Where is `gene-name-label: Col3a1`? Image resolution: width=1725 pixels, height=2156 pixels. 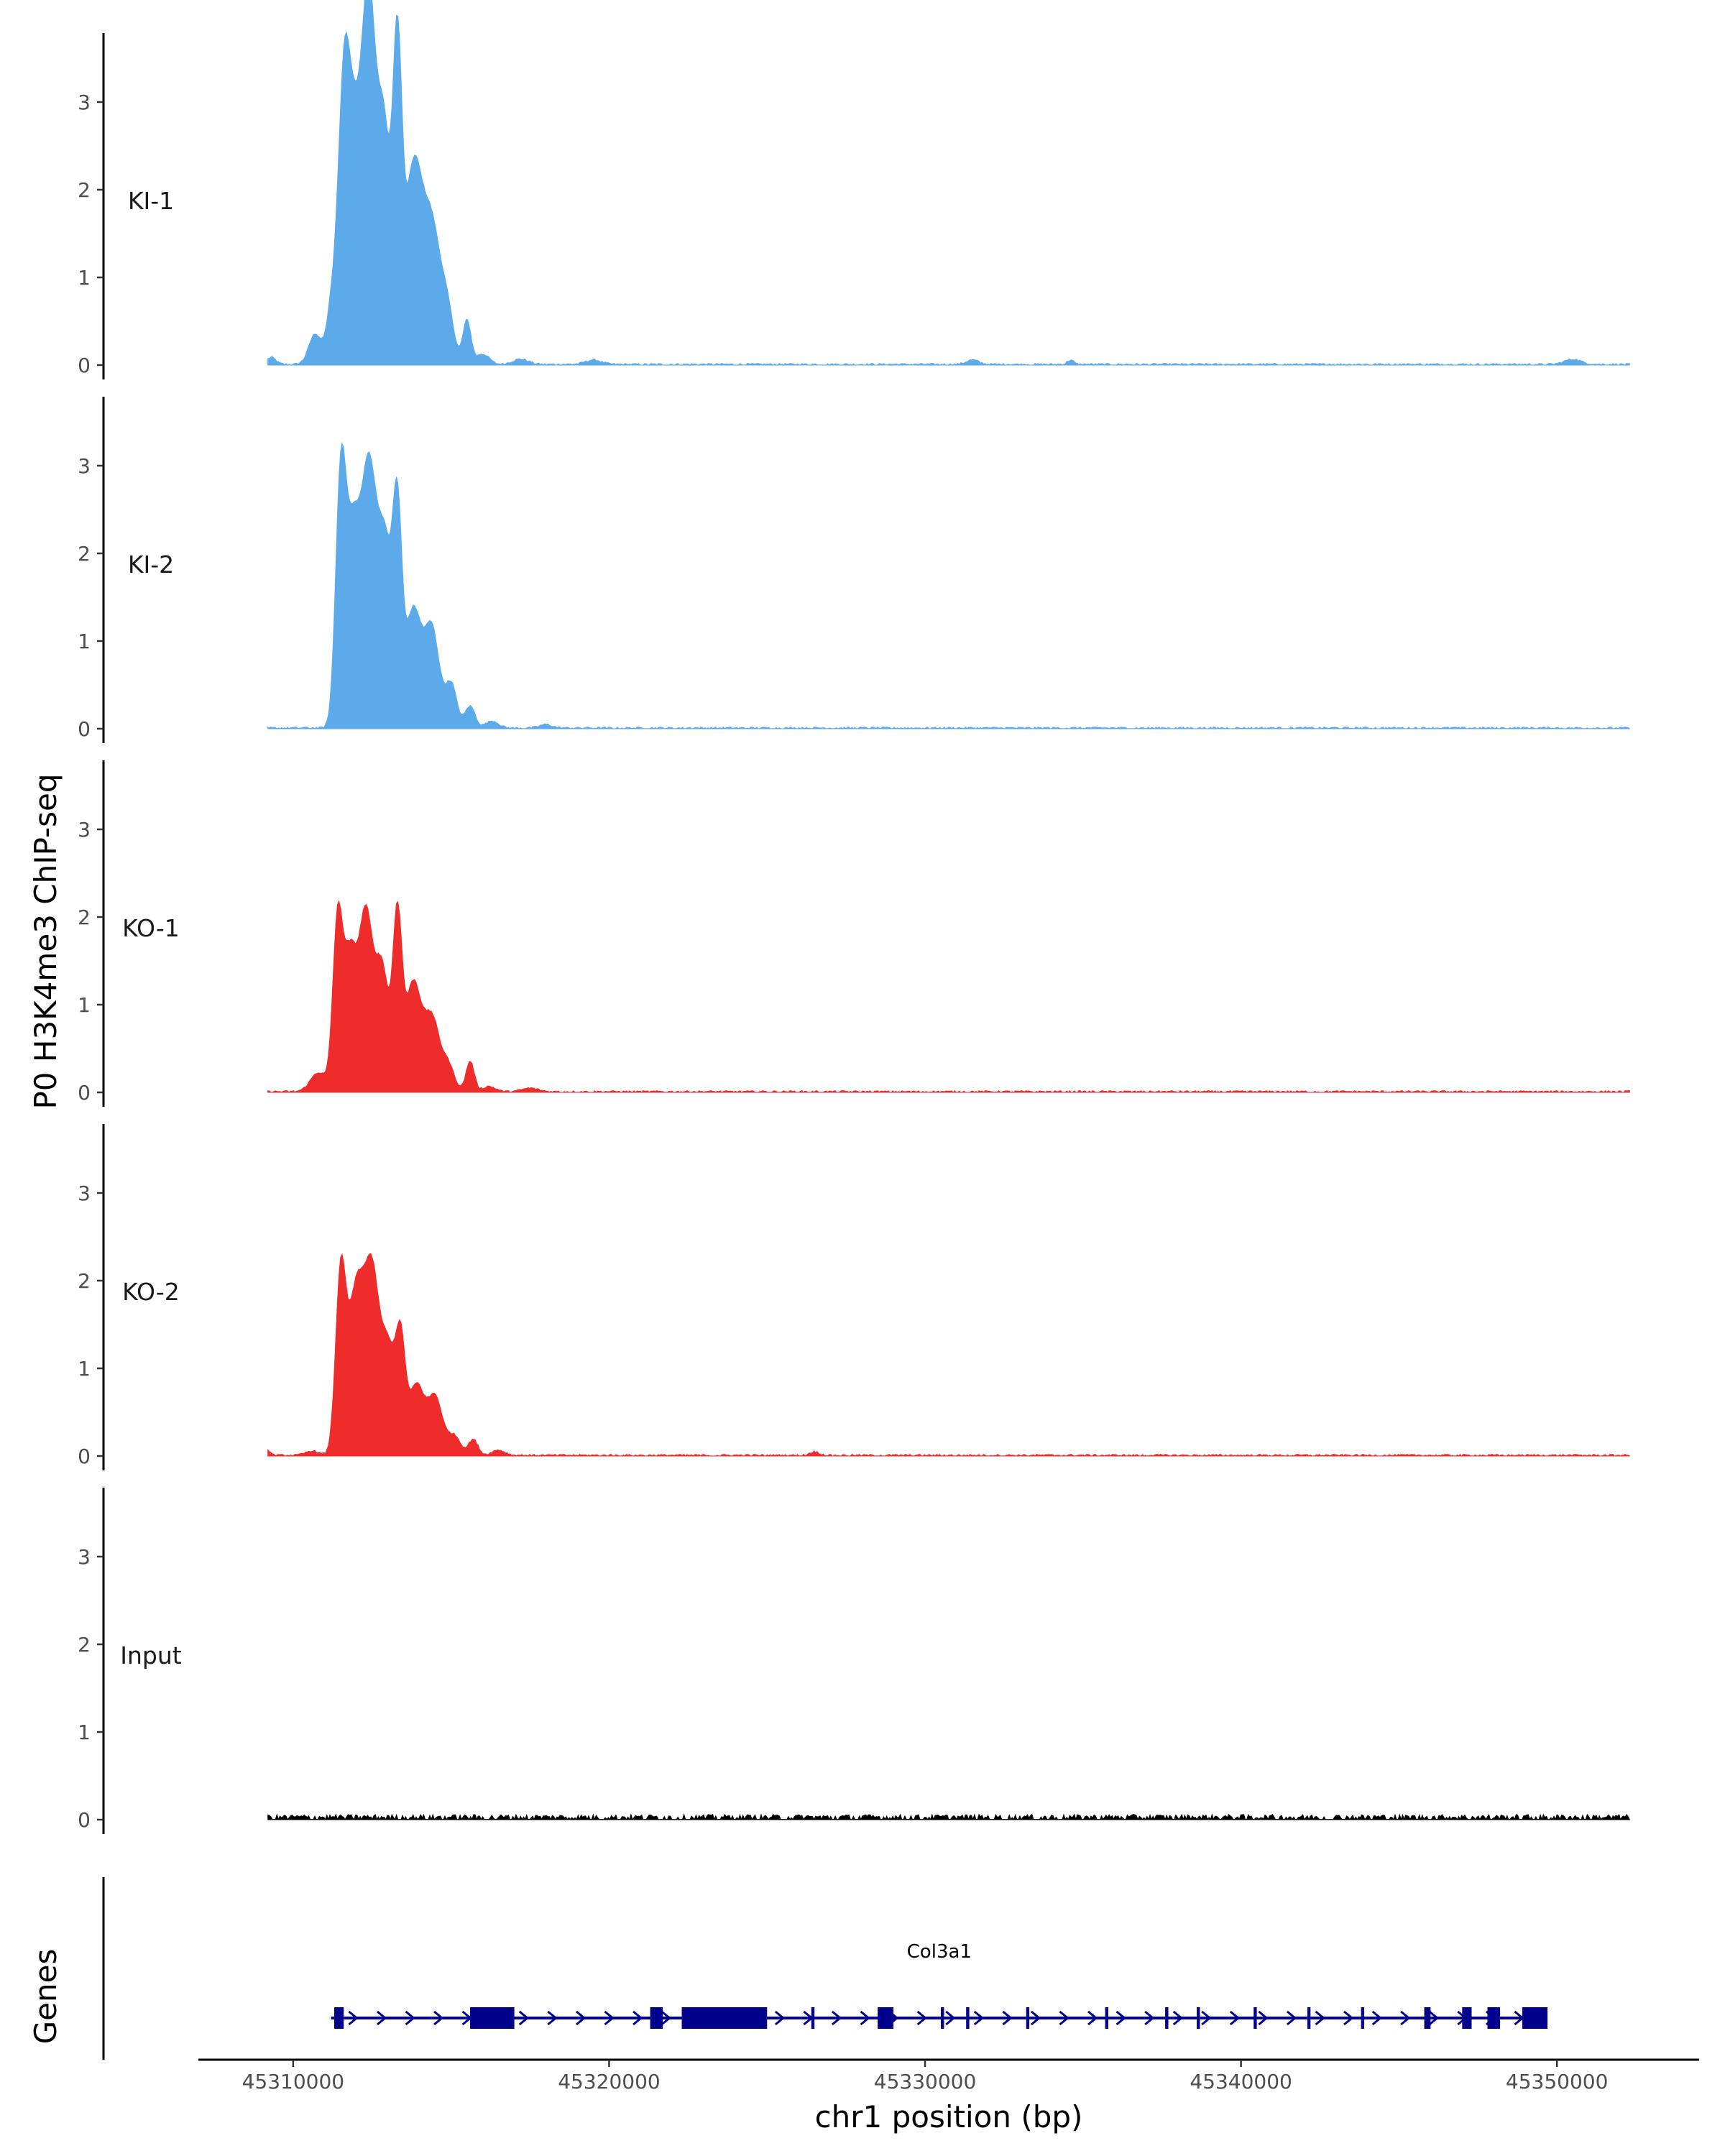
gene-name-label: Col3a1 is located at coordinates (939, 1952).